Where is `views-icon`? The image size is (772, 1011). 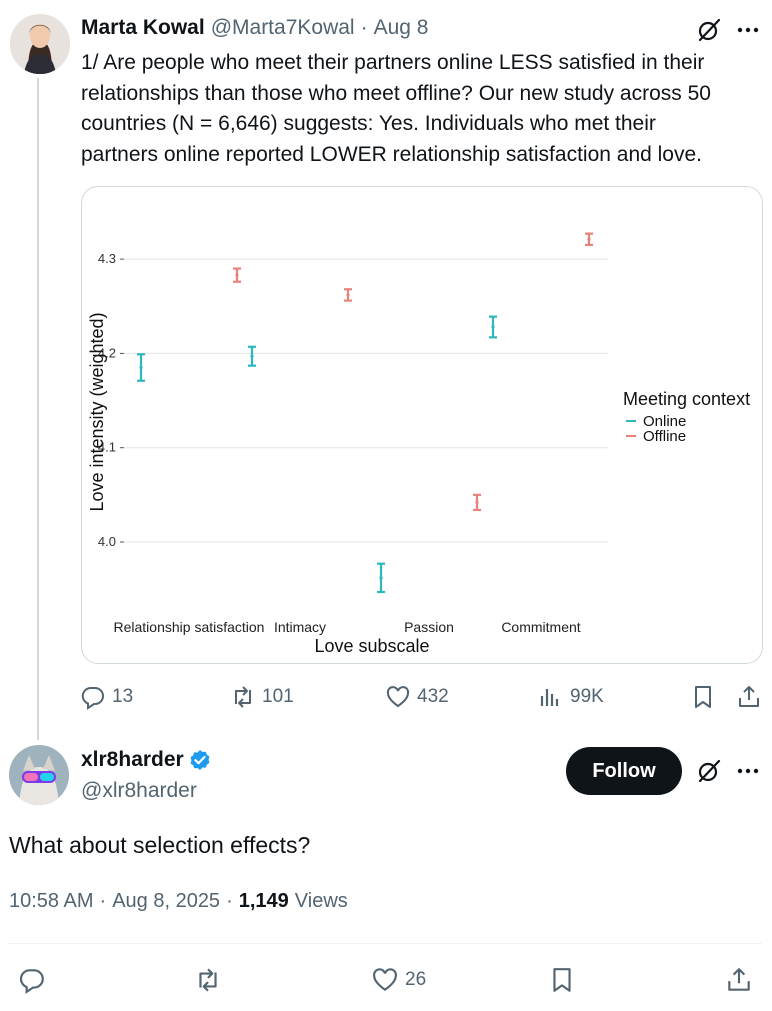 views-icon is located at coordinates (549, 697).